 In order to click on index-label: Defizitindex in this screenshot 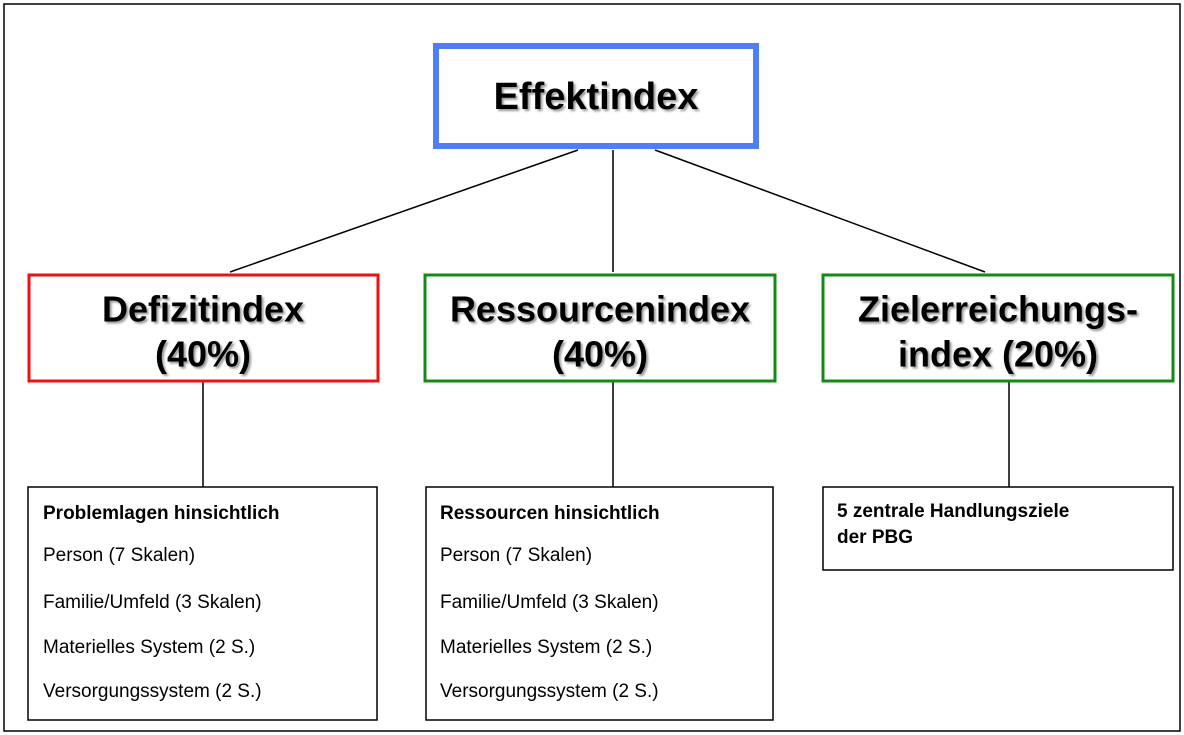, I will do `click(203, 309)`.